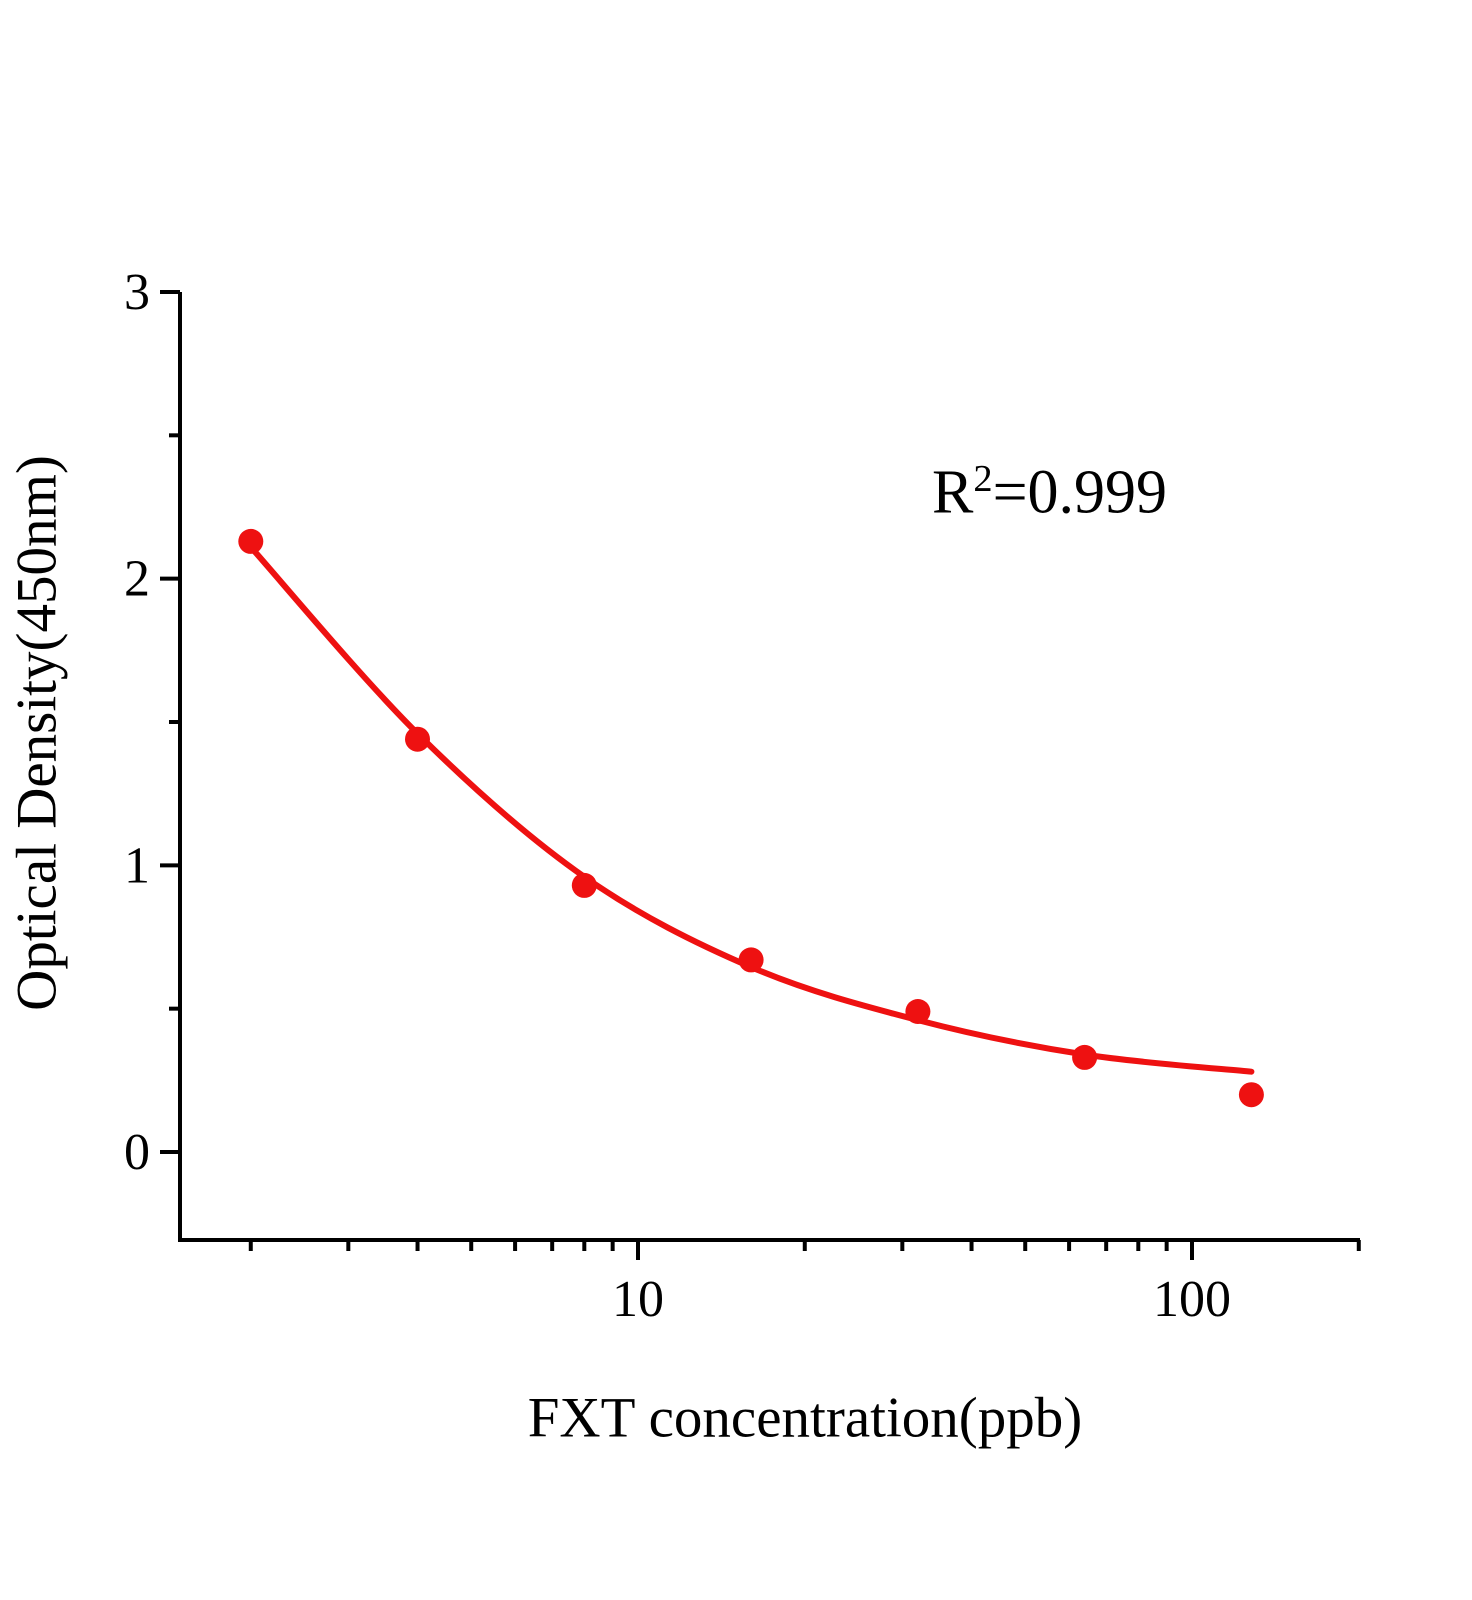 The image size is (1472, 1600). What do you see at coordinates (137, 1152) in the screenshot?
I see `y-tick-label: 0` at bounding box center [137, 1152].